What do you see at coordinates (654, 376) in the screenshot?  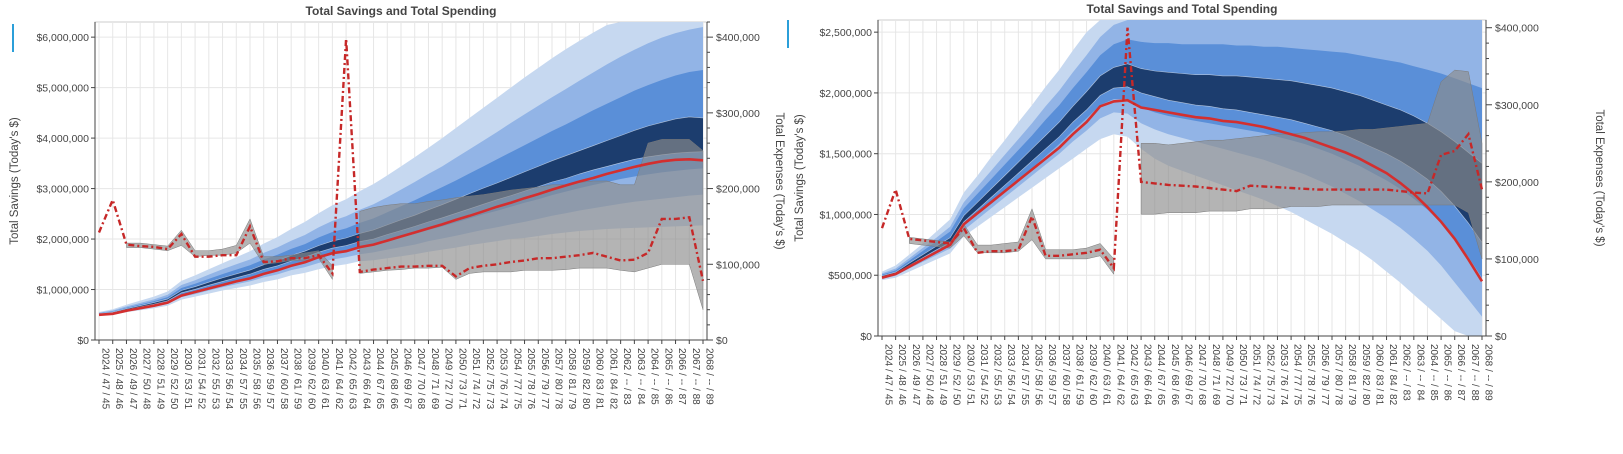 I see `x-tick-label: 2064 / -- / 85` at bounding box center [654, 376].